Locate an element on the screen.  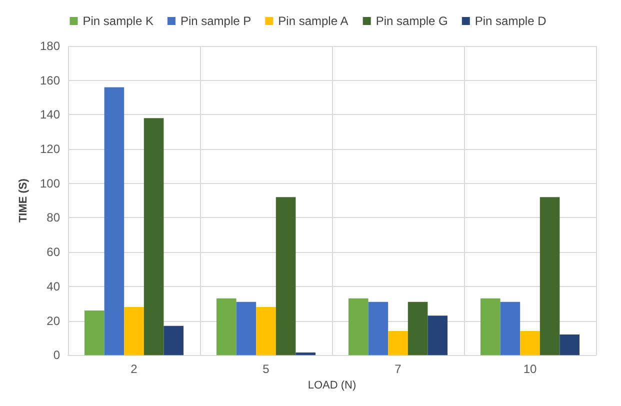
legend-label: Pin sample A is located at coordinates (313, 21).